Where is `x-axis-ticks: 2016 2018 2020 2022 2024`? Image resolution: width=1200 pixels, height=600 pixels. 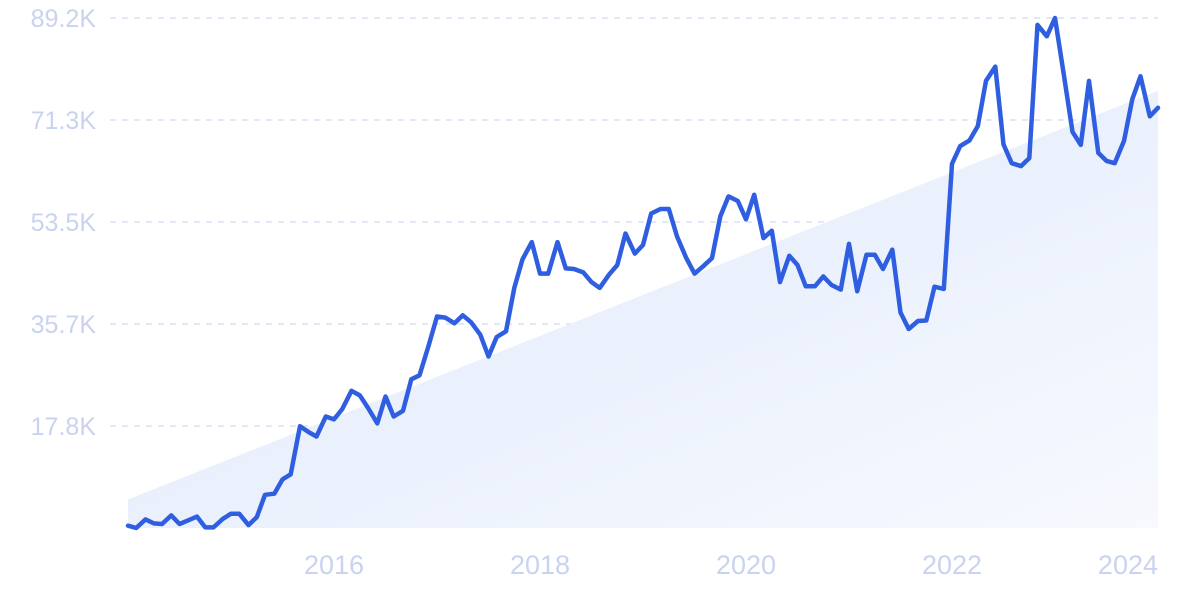
x-axis-ticks: 2016 2018 2020 2022 2024 is located at coordinates (731, 565).